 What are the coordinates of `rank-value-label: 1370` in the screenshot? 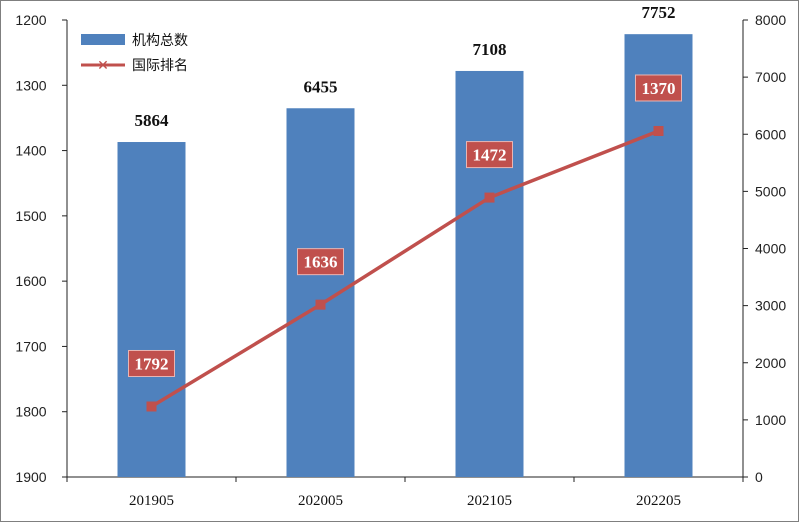 It's located at (659, 88).